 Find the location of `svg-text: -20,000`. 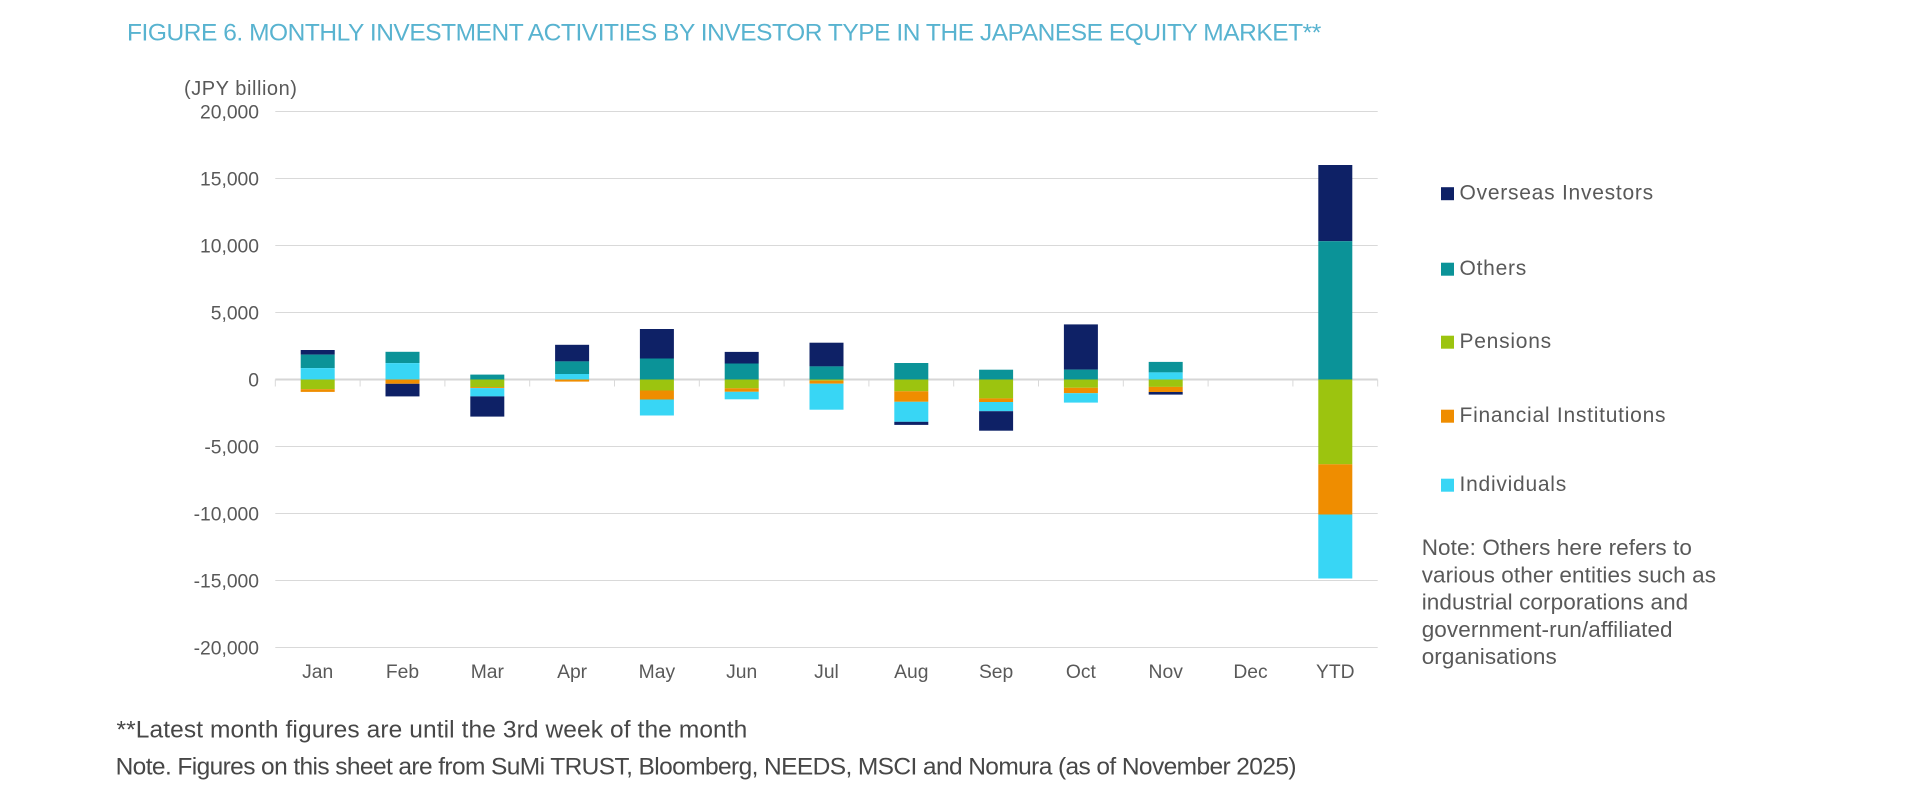

svg-text: -20,000 is located at coordinates (226, 649).